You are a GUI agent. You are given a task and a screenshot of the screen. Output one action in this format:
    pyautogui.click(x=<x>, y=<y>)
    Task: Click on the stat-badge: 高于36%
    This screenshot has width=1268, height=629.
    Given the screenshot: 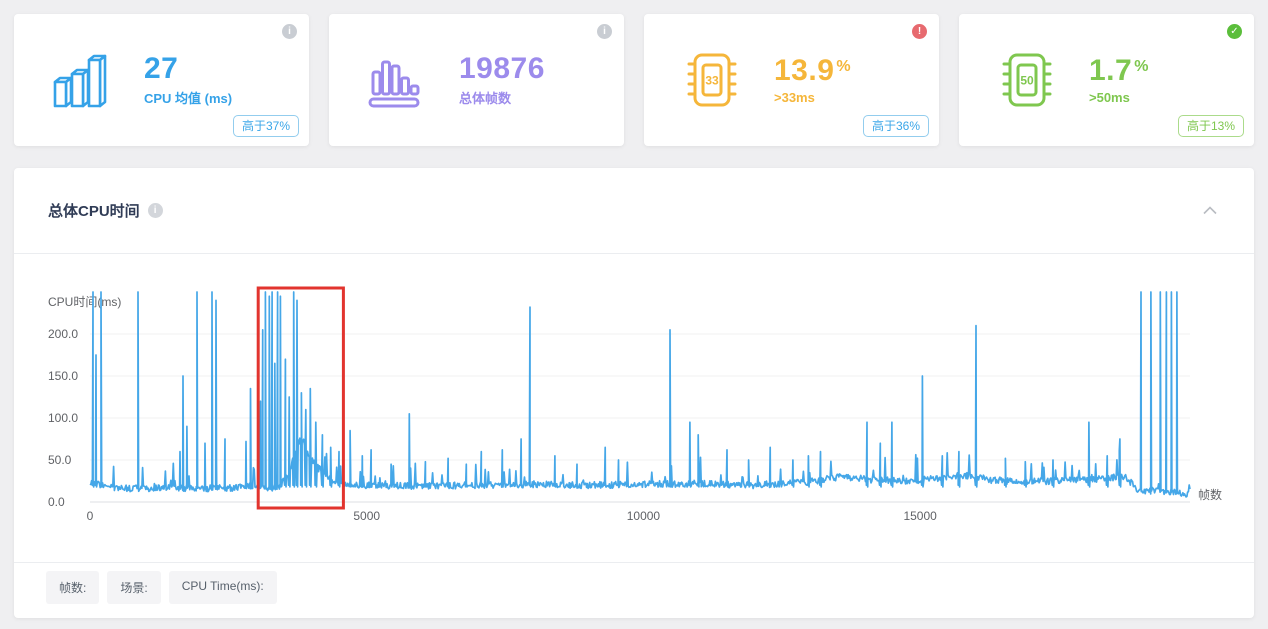 What is the action you would take?
    pyautogui.click(x=895, y=126)
    